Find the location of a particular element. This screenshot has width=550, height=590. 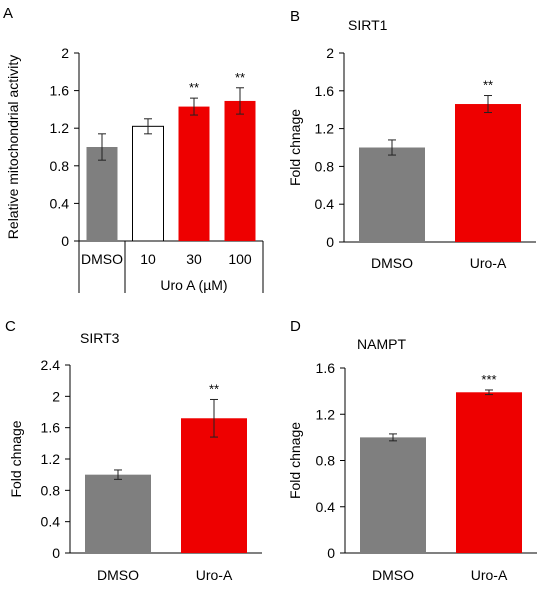

y-tick-label: 2.4 is located at coordinates (51, 365).